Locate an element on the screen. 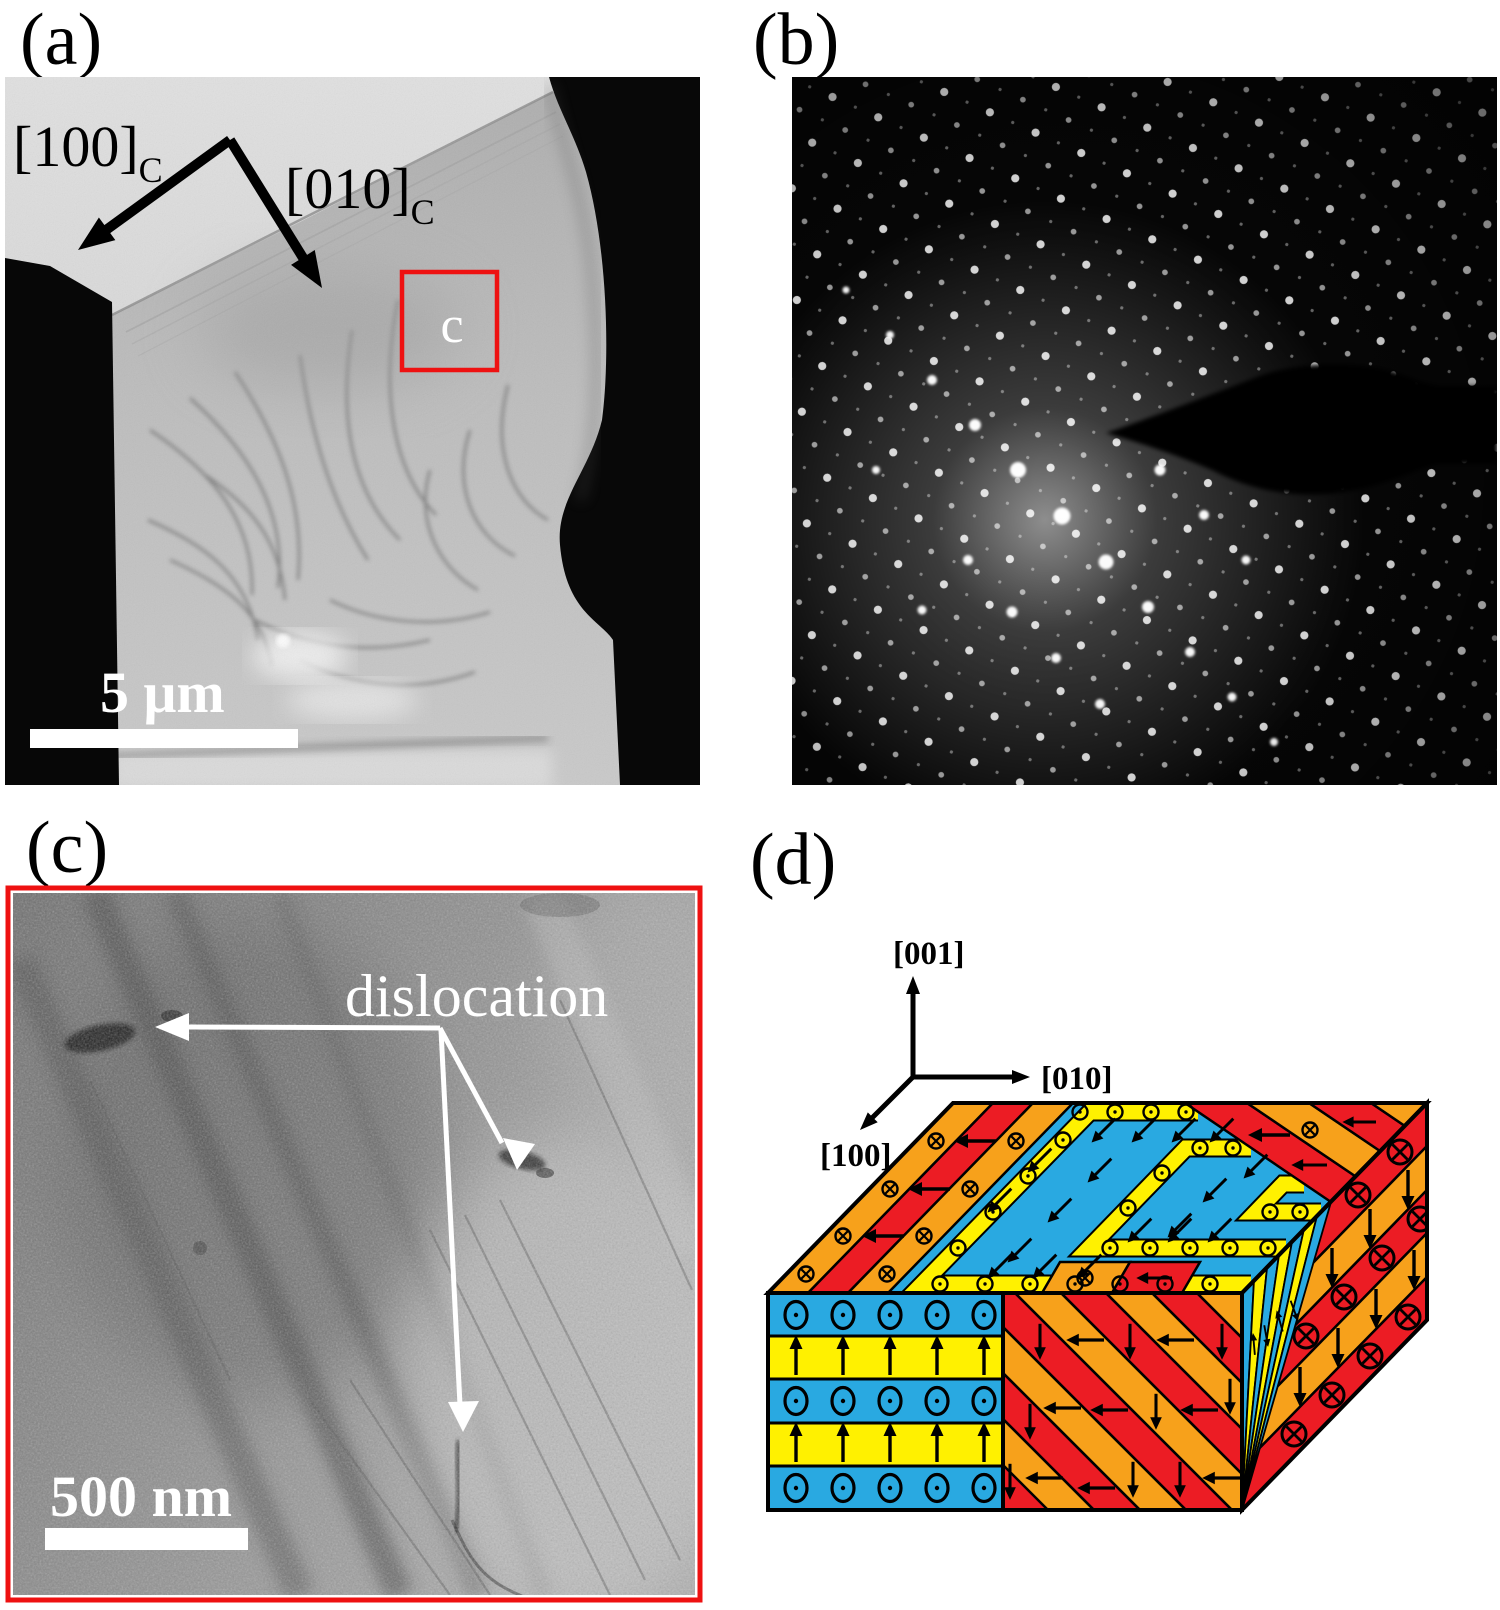 Image resolution: width=1500 pixels, height=1610 pixels. dislocation-arrowheads is located at coordinates (345, 1222).